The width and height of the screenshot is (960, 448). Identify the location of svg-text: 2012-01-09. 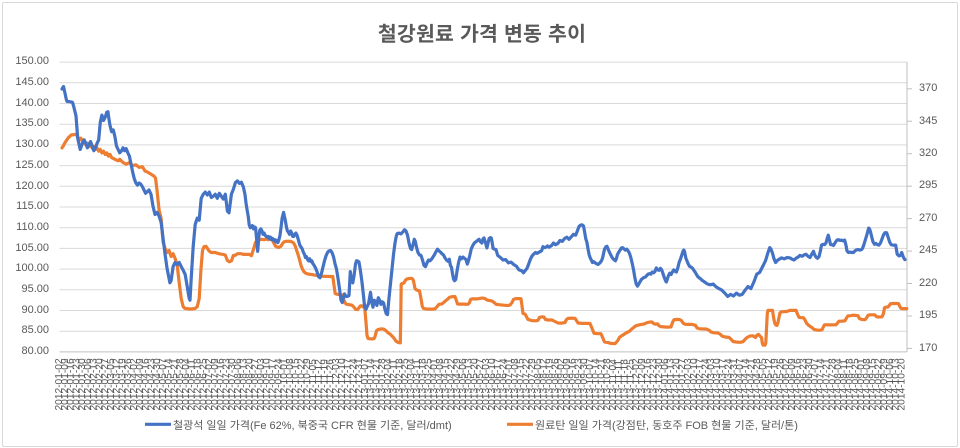
(65, 384).